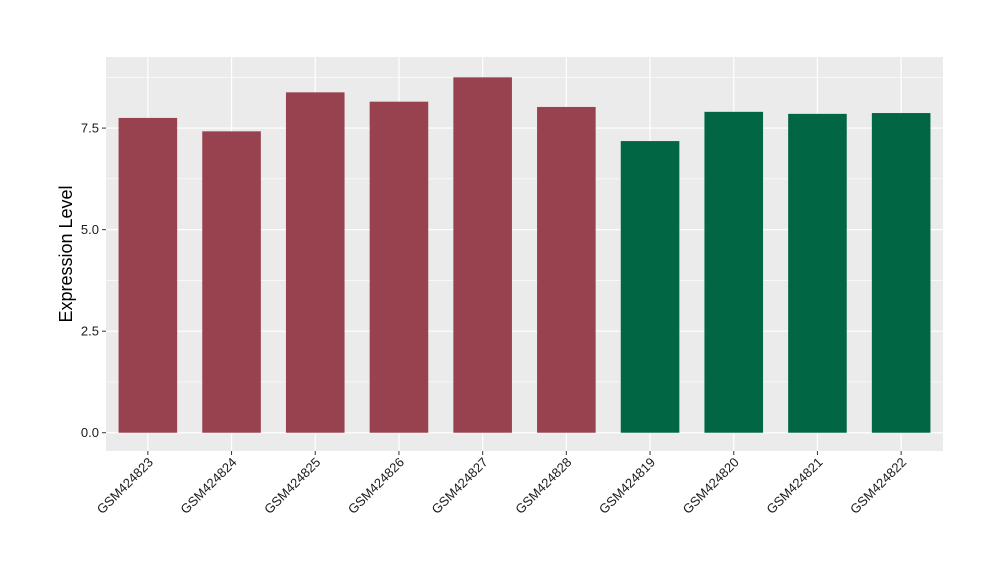  What do you see at coordinates (460, 486) in the screenshot?
I see `x-tick-label: GSM424827` at bounding box center [460, 486].